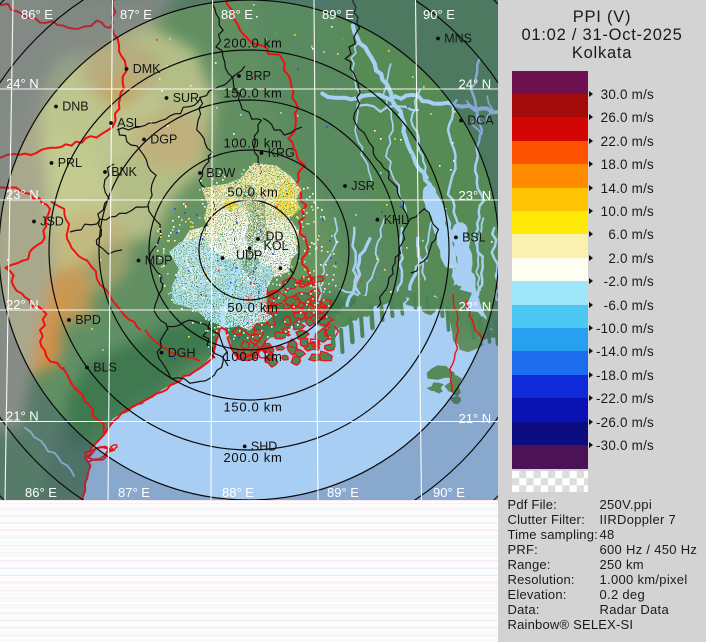 The height and width of the screenshot is (642, 706). Describe the element at coordinates (281, 153) in the screenshot. I see `svg-text: KRG` at that location.